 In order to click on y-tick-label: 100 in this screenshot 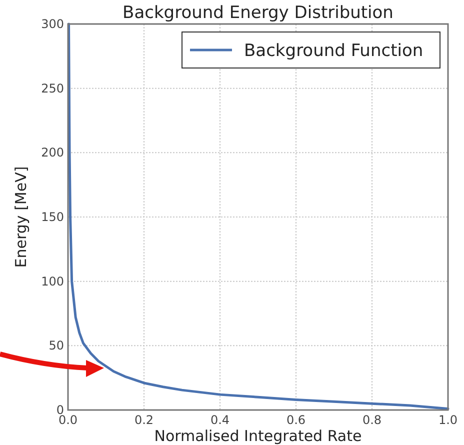, I will do `click(52, 281)`.